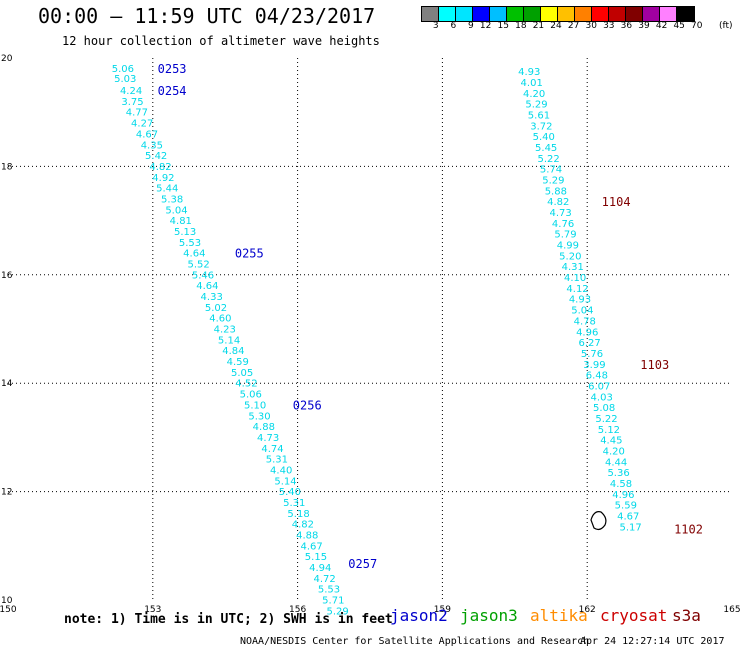 Image resolution: width=740 pixels, height=650 pixels. What do you see at coordinates (541, 126) in the screenshot?
I see `wave-height-value: 3.72` at bounding box center [541, 126].